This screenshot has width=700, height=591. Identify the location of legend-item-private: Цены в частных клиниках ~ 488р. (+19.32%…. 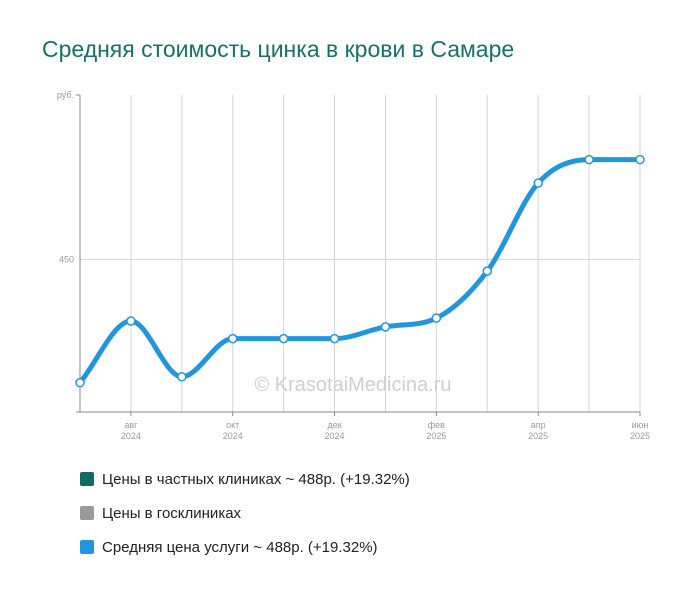
(245, 479).